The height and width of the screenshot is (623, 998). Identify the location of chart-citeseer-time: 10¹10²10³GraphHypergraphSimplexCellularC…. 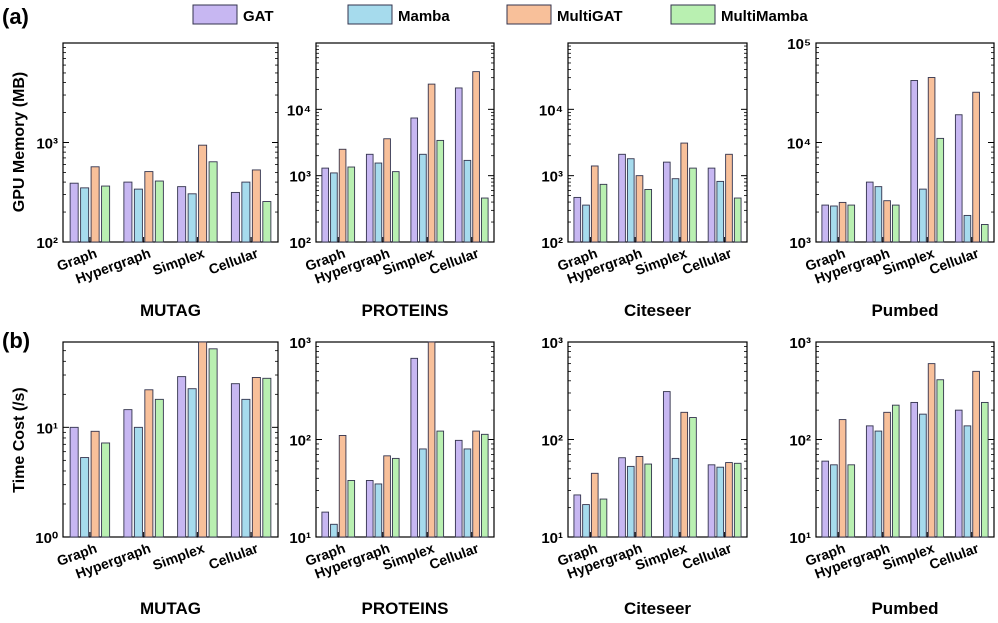
(644, 476).